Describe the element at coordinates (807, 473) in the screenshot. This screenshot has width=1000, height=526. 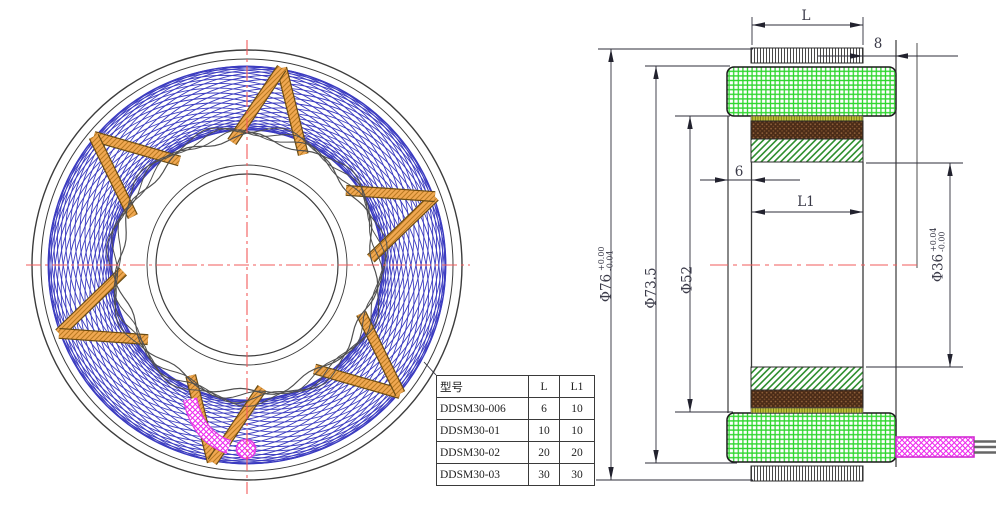
I see `stator-stack-bottom` at that location.